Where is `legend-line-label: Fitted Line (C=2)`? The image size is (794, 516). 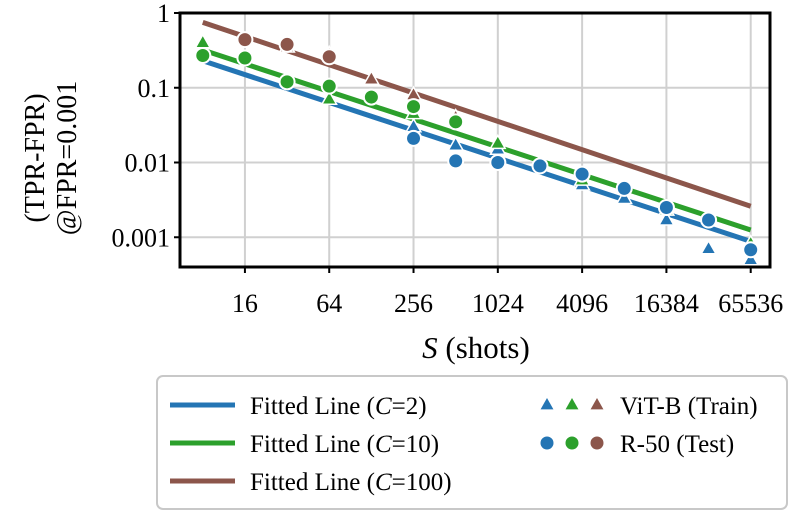 legend-line-label: Fitted Line (C=2) is located at coordinates (338, 406).